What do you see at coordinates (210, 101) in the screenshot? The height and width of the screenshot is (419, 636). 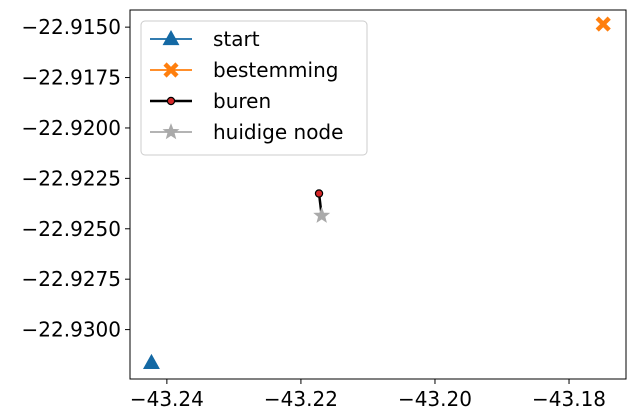 I see `legend-entry: buren` at bounding box center [210, 101].